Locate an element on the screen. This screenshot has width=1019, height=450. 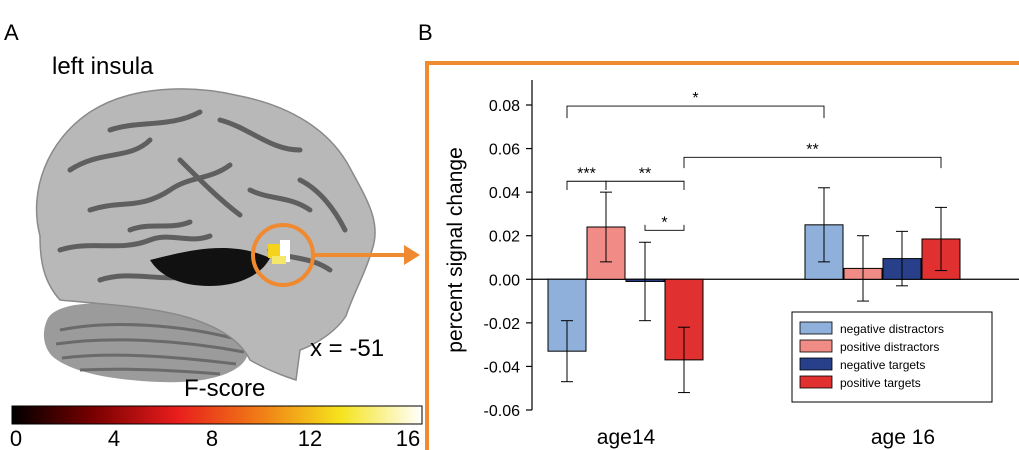
y-tick-label: 0.00 is located at coordinates (504, 280).